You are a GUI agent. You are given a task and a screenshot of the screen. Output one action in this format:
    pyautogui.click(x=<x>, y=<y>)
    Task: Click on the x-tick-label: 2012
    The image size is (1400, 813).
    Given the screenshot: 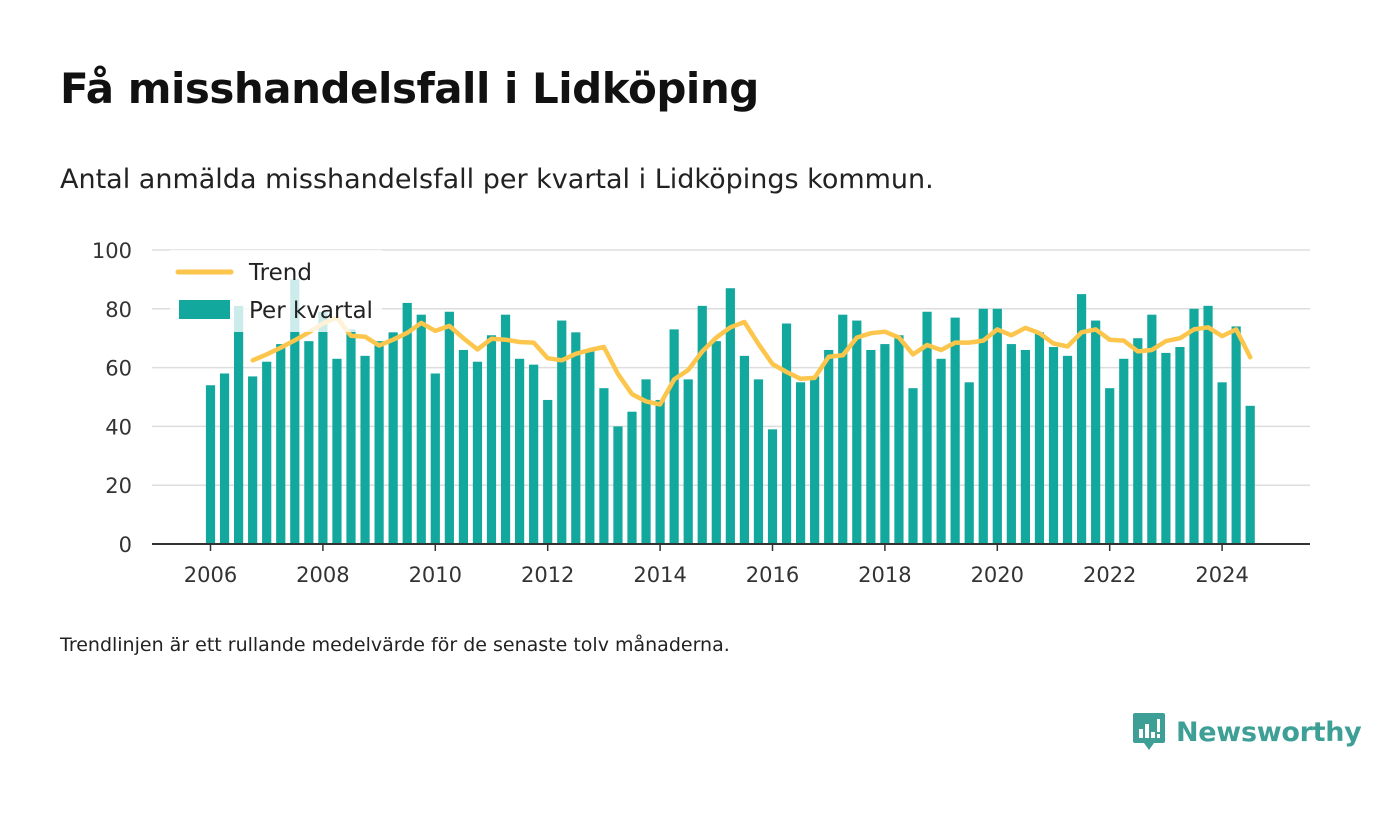 What is the action you would take?
    pyautogui.click(x=547, y=575)
    